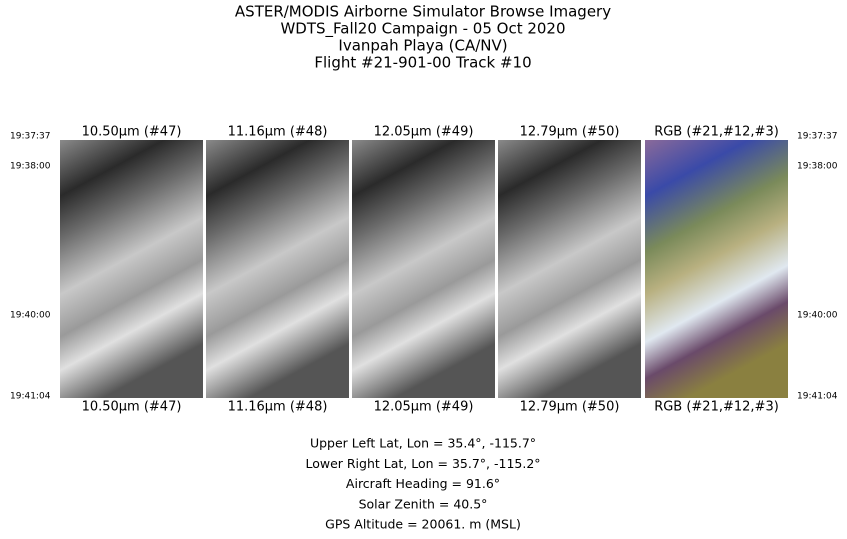 The height and width of the screenshot is (539, 847). What do you see at coordinates (423, 524) in the screenshot?
I see `info-line: GPS Altitude = 20061. m (MSL)` at bounding box center [423, 524].